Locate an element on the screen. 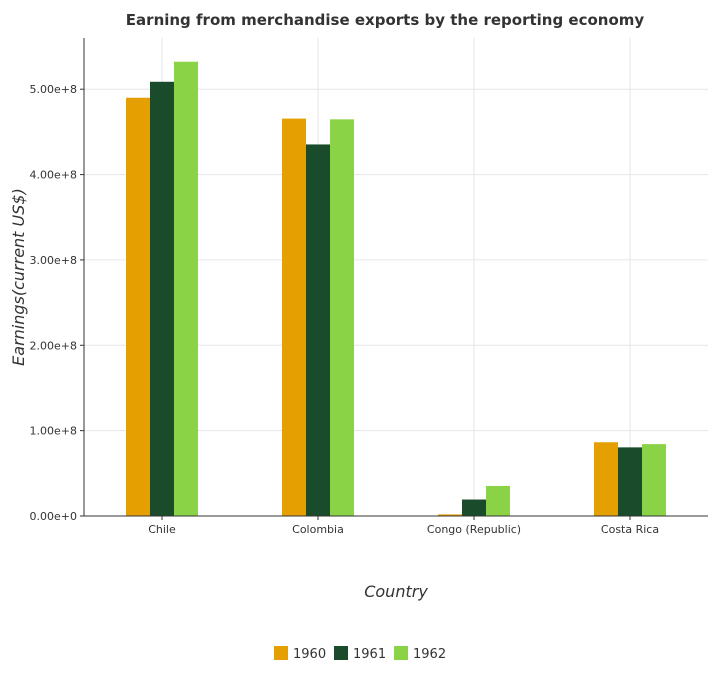  y-tick-label: 1.00e+8 is located at coordinates (53, 431).